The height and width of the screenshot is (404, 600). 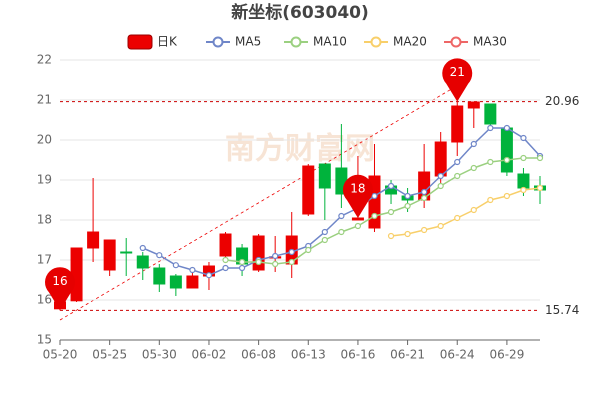 I want to click on legend-label: MA10, so click(x=330, y=42).